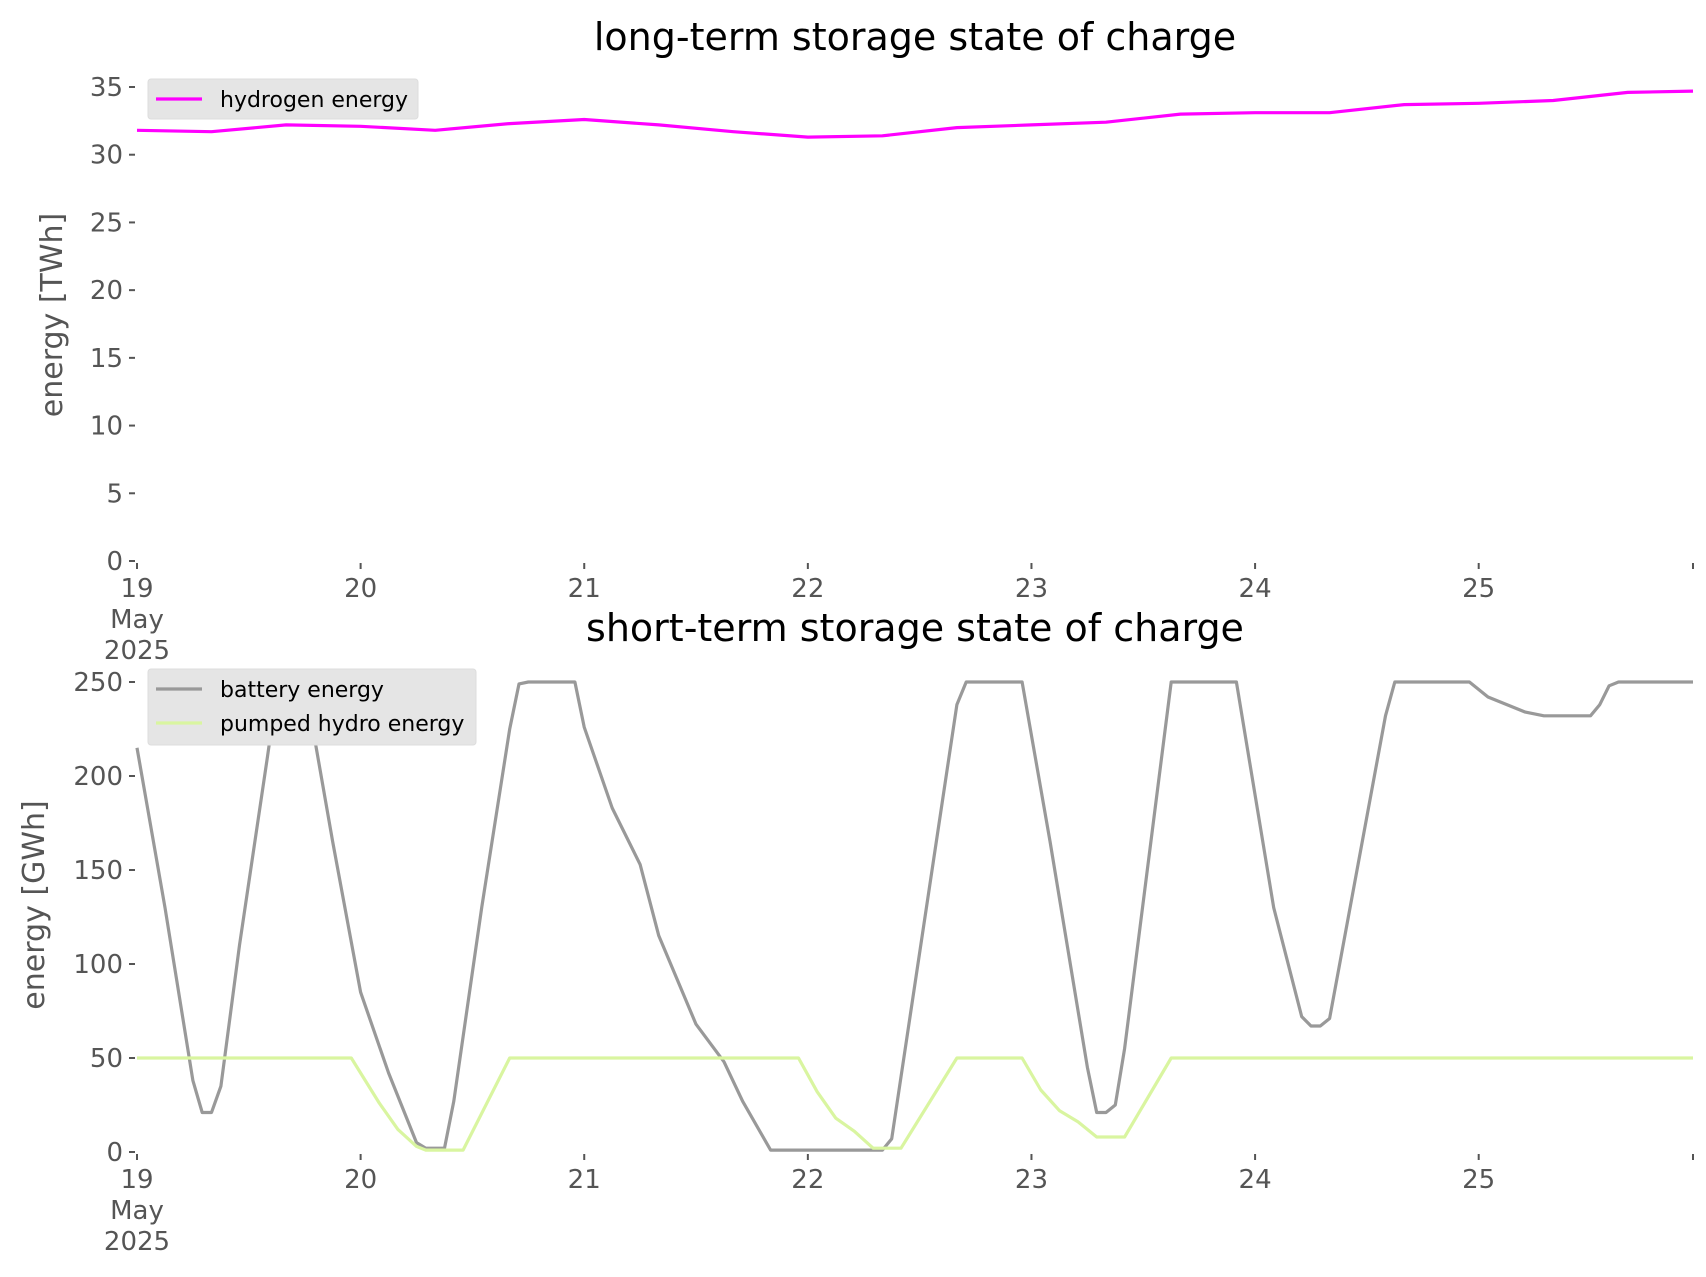 The width and height of the screenshot is (1706, 1277). Describe the element at coordinates (106, 359) in the screenshot. I see `y-tick-label: 15` at that location.